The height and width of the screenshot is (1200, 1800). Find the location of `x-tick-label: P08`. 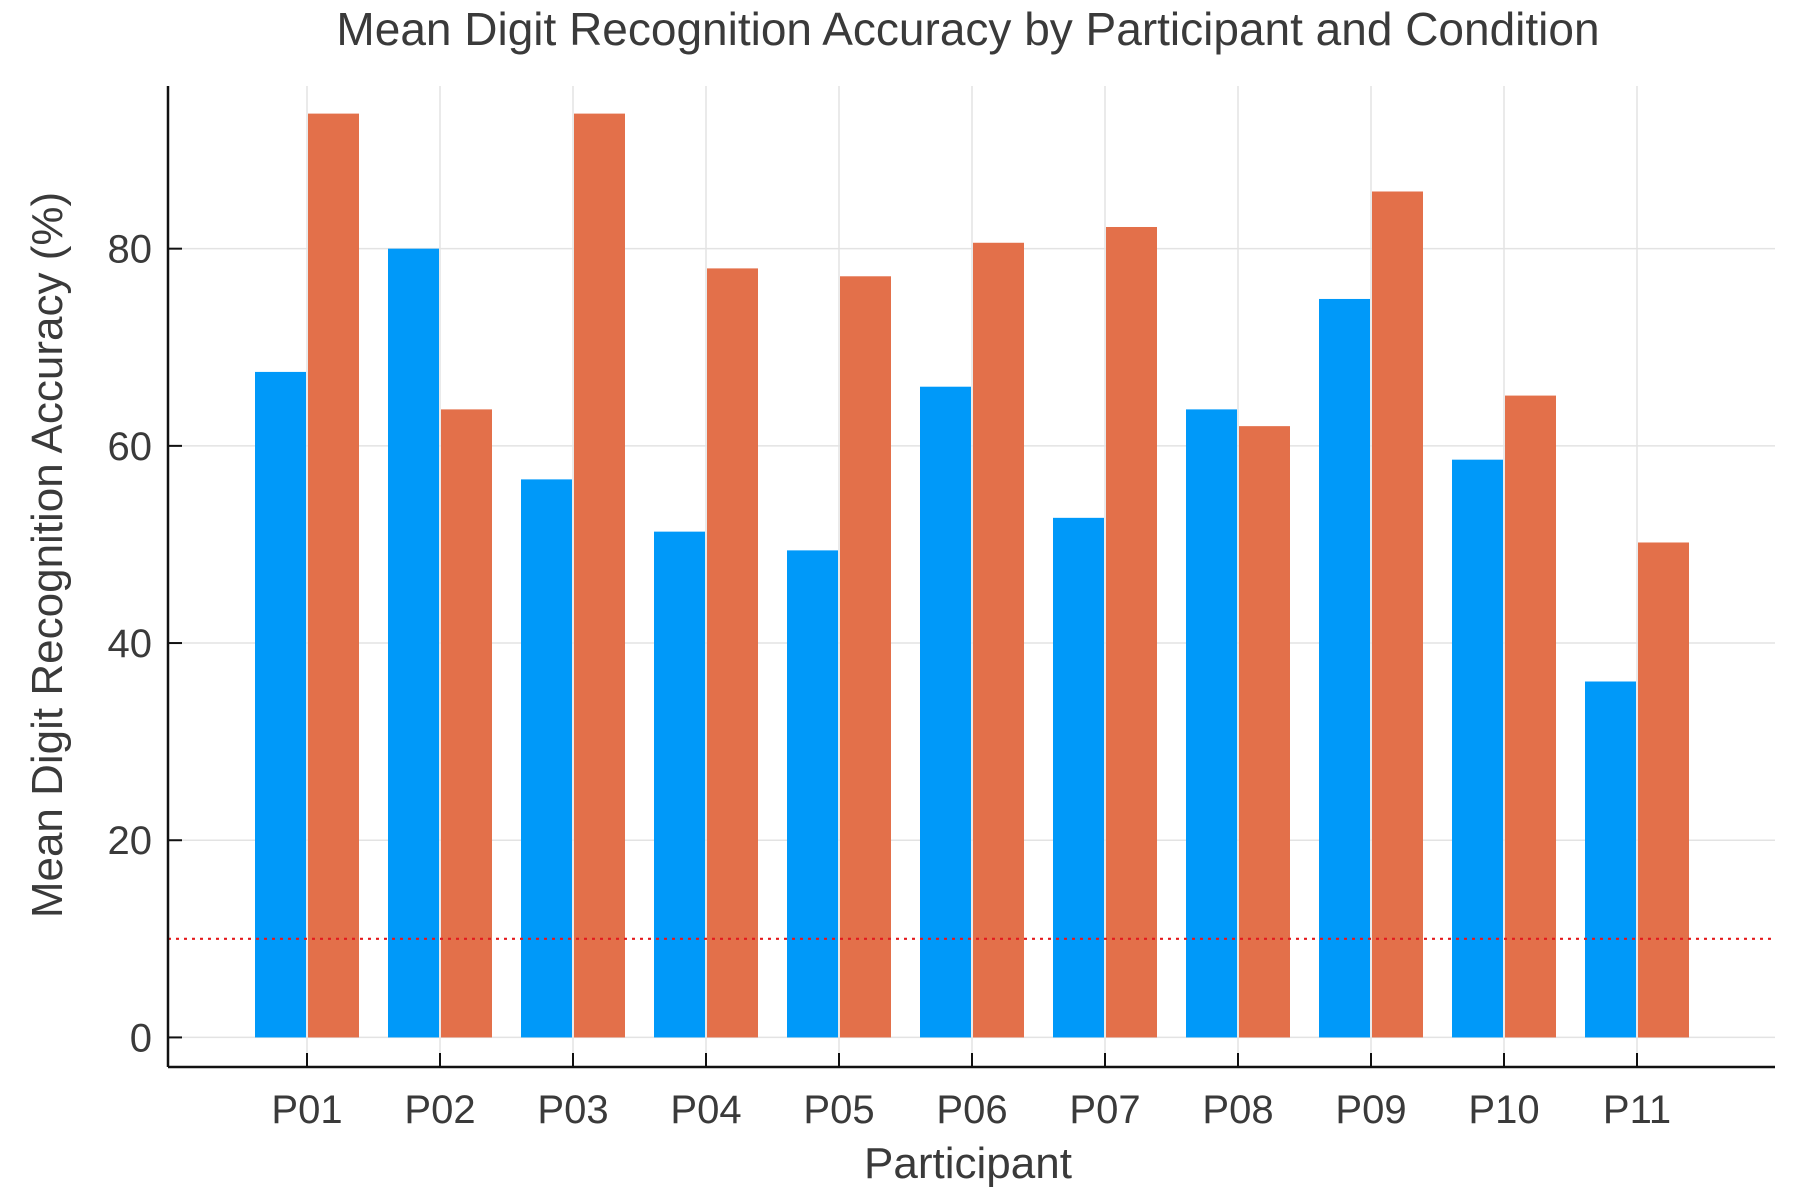

x-tick-label: P08 is located at coordinates (1237, 1110).